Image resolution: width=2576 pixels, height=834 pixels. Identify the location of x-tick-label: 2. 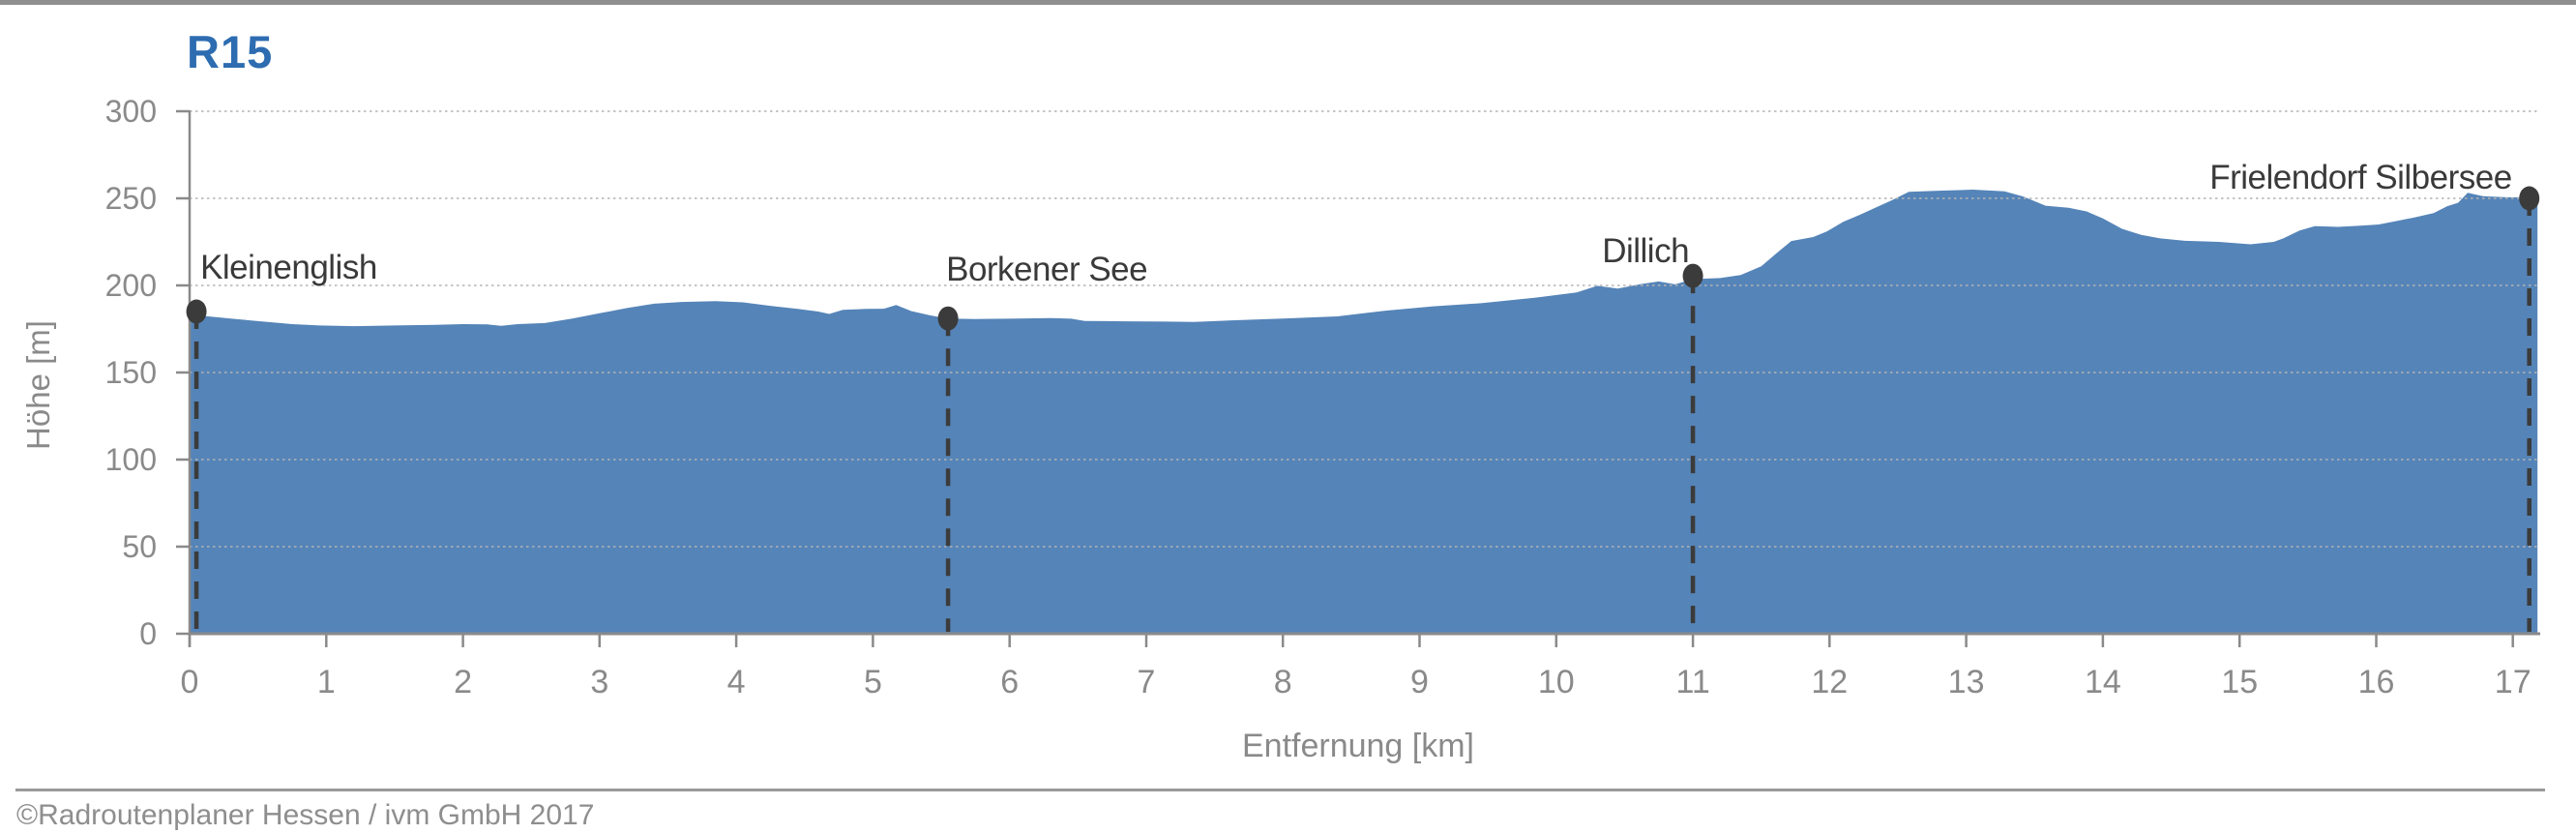
(463, 682).